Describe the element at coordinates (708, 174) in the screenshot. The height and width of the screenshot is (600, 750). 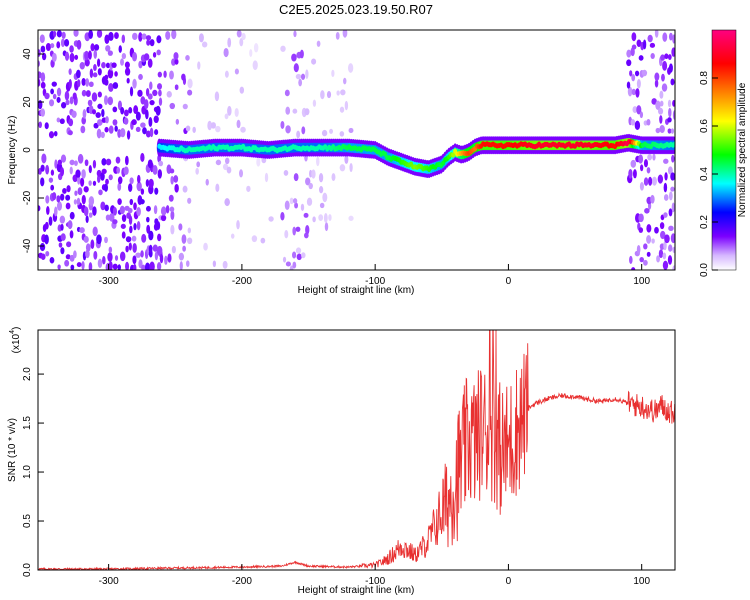
I see `colorbar-ticks: 0.0 0.2 0.4 0.6 0.8` at that location.